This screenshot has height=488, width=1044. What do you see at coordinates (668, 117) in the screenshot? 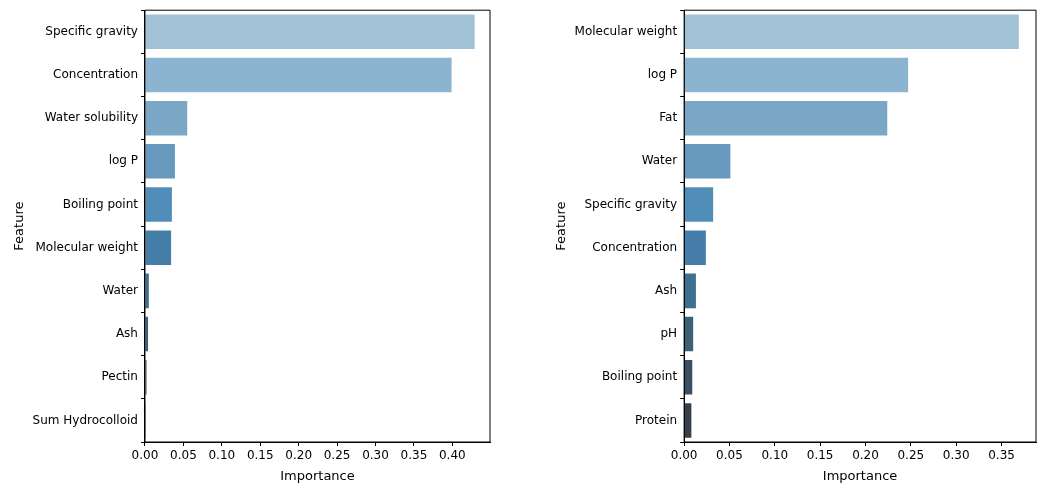
I see `y-tick-label: Fat` at bounding box center [668, 117].